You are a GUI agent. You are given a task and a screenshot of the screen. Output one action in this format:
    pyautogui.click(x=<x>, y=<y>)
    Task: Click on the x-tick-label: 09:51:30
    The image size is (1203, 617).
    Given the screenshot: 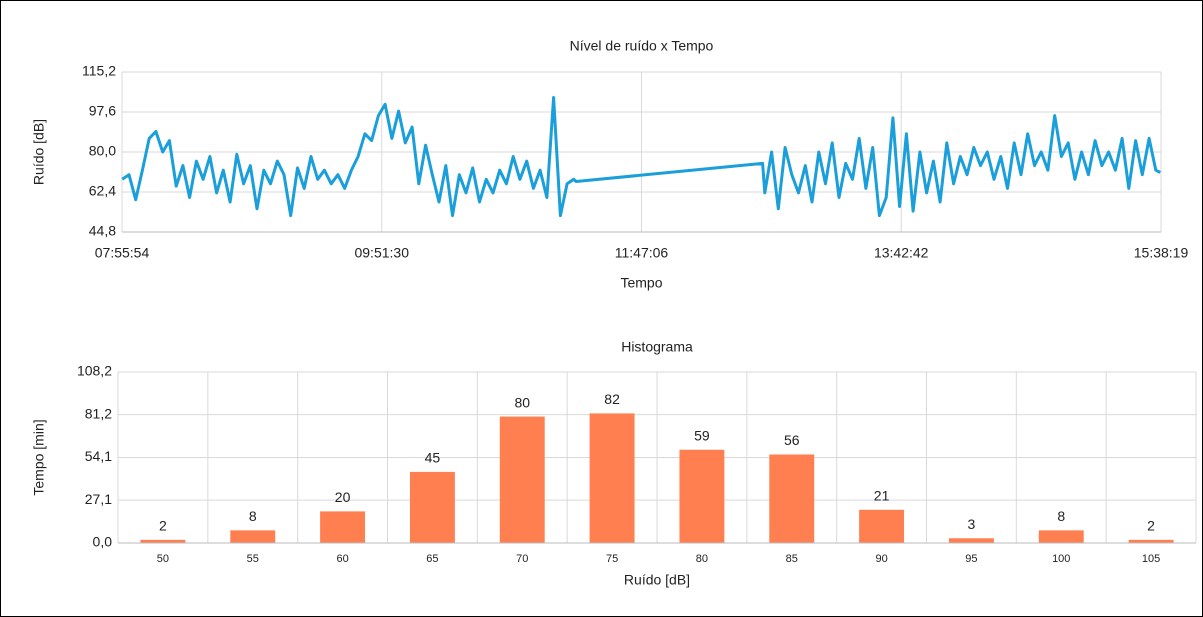 What is the action you would take?
    pyautogui.click(x=381, y=253)
    